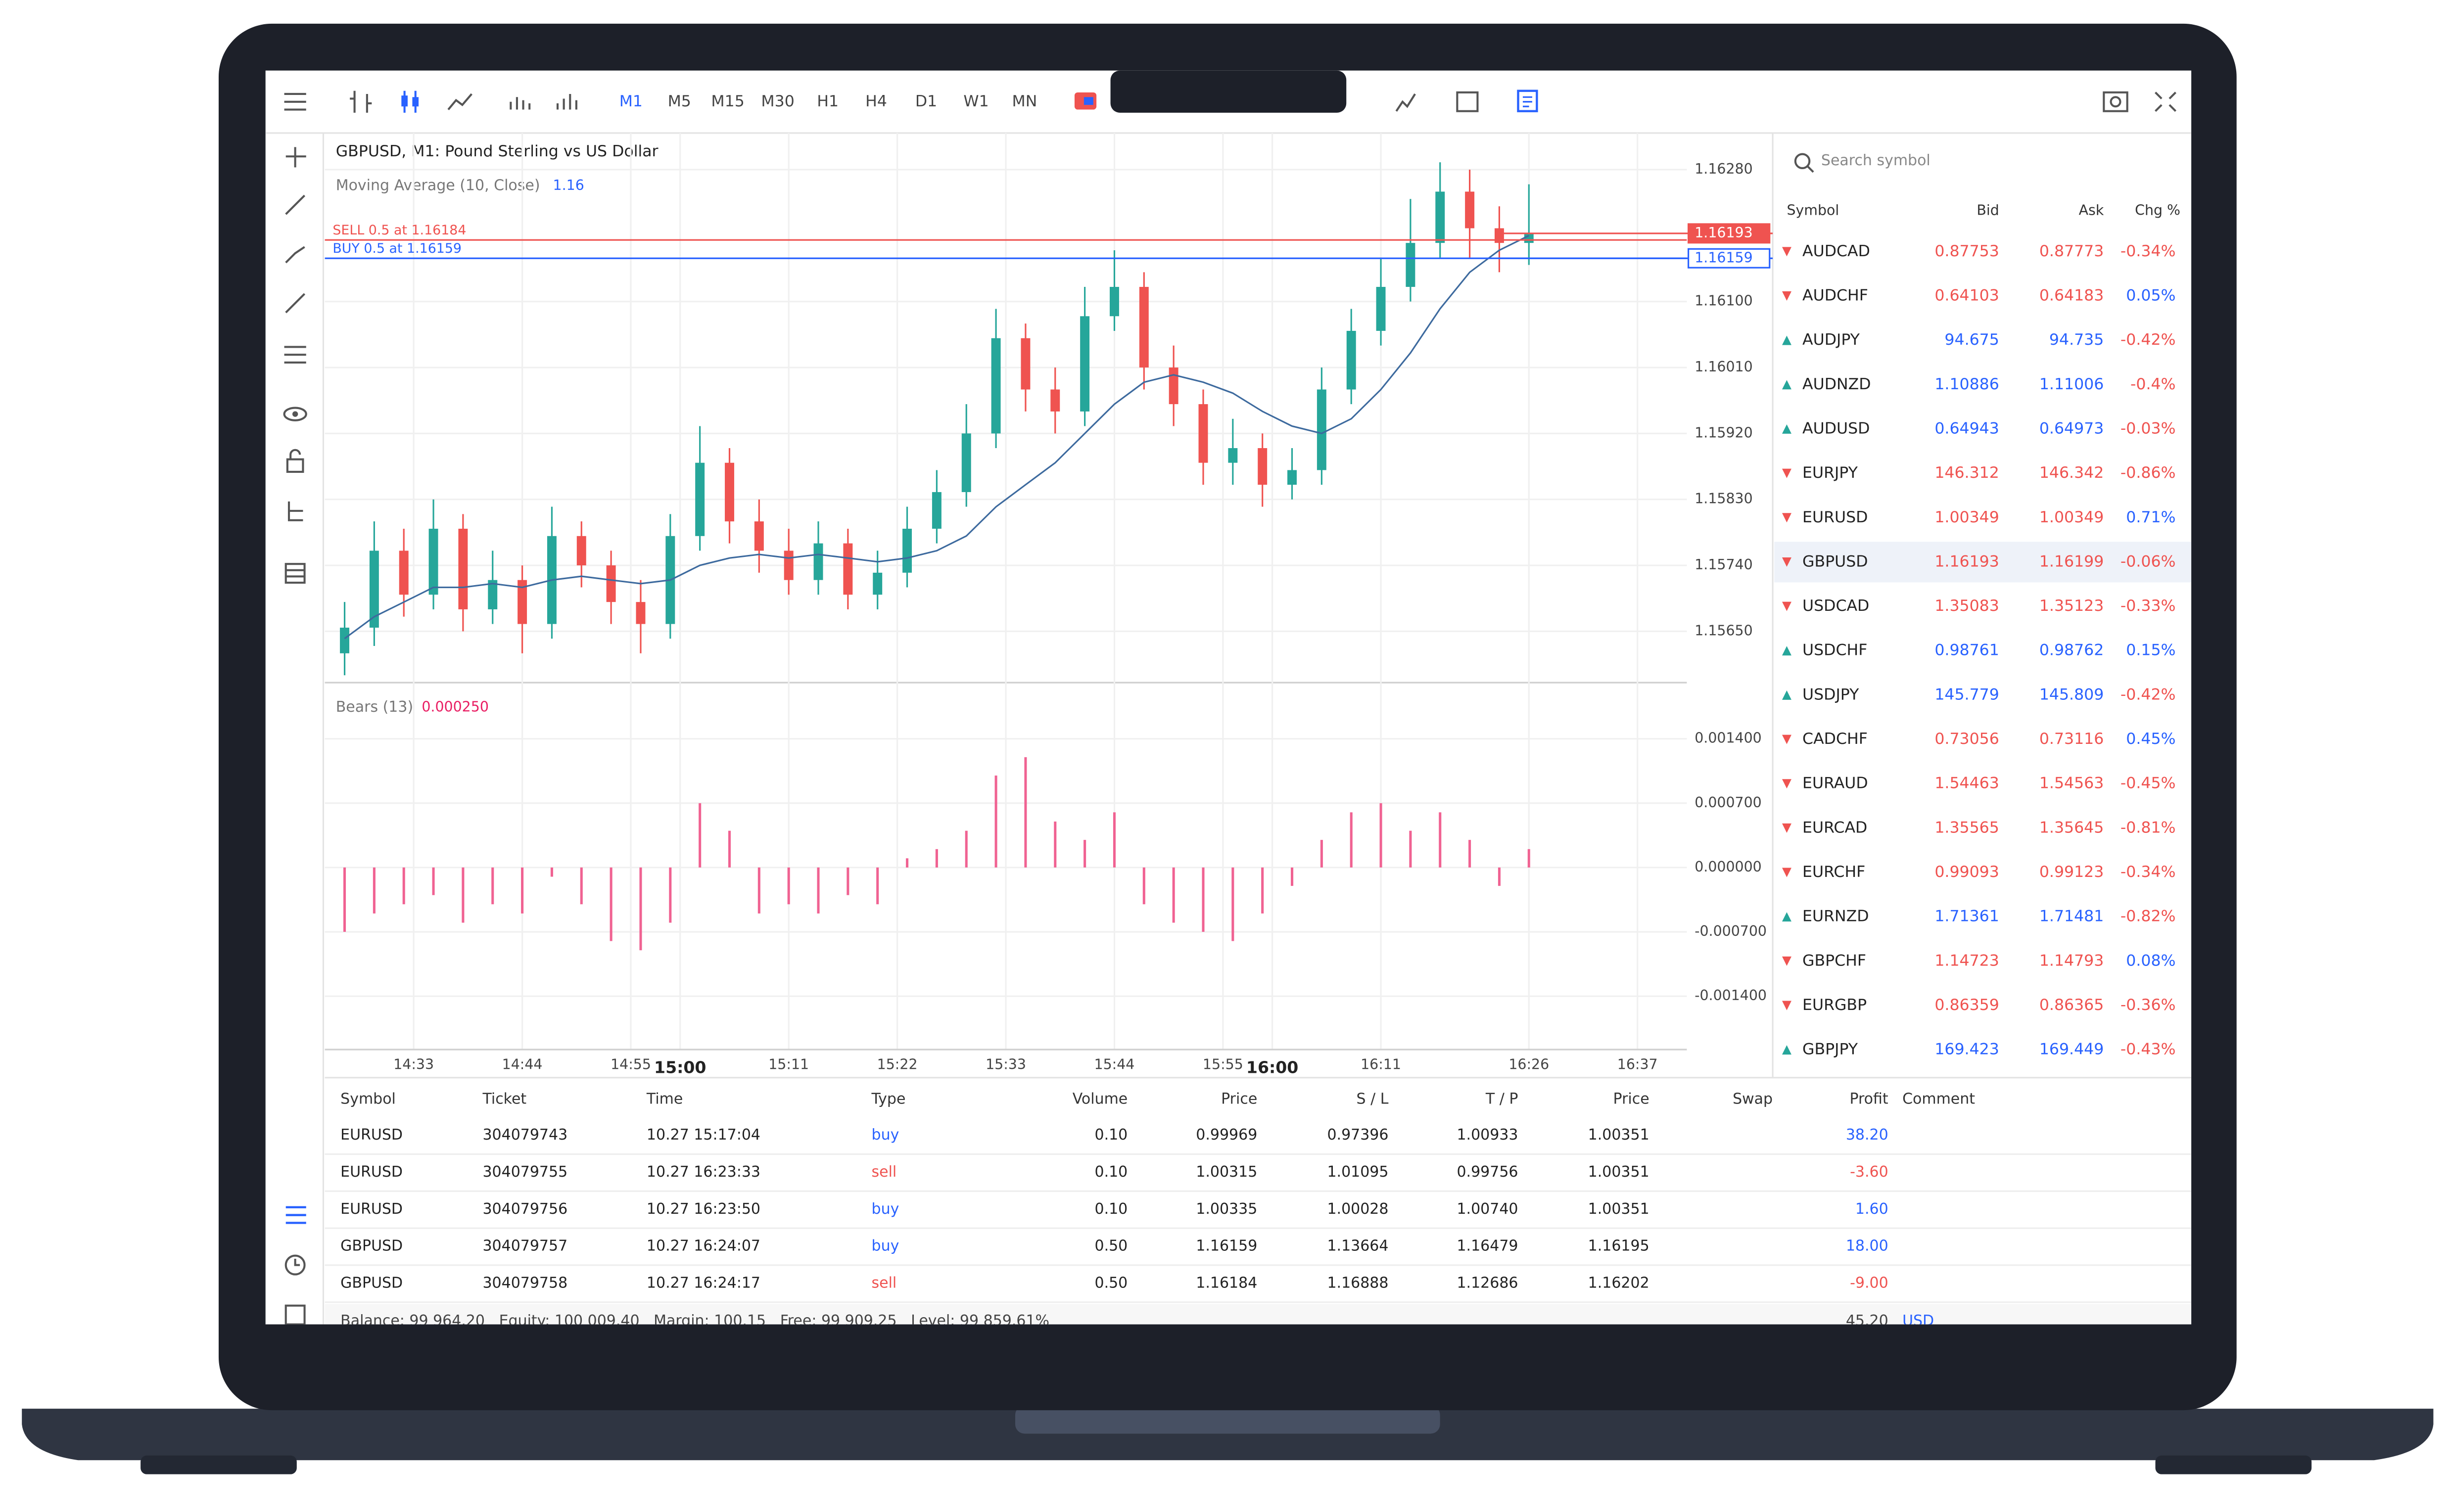 This screenshot has height=1512, width=2449. What do you see at coordinates (2148, 783) in the screenshot?
I see `change: -0.45%` at bounding box center [2148, 783].